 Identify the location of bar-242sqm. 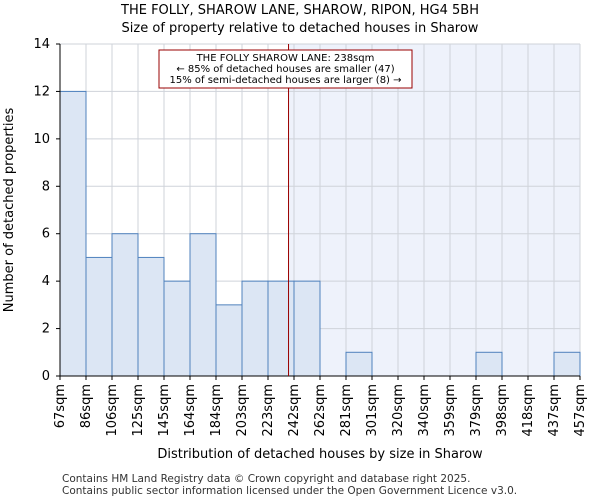
(307, 328).